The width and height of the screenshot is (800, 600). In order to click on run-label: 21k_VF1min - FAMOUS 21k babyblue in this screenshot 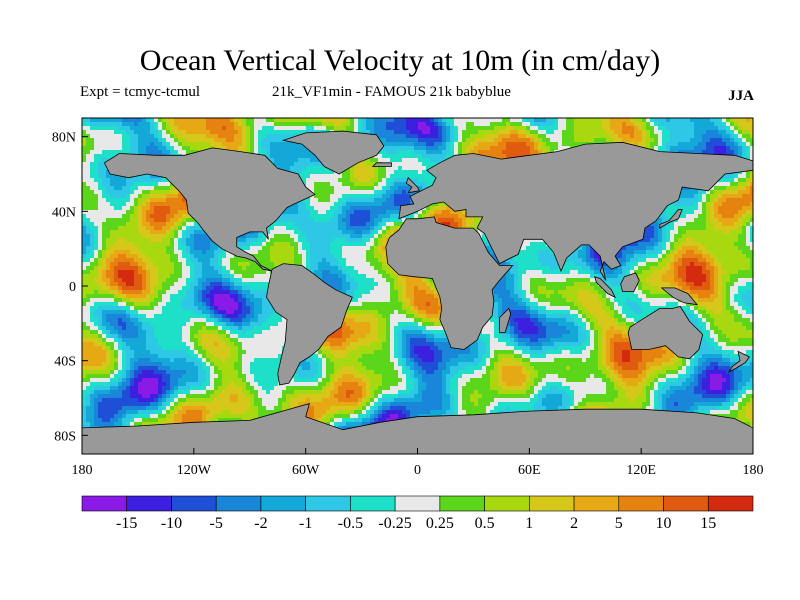, I will do `click(391, 92)`.